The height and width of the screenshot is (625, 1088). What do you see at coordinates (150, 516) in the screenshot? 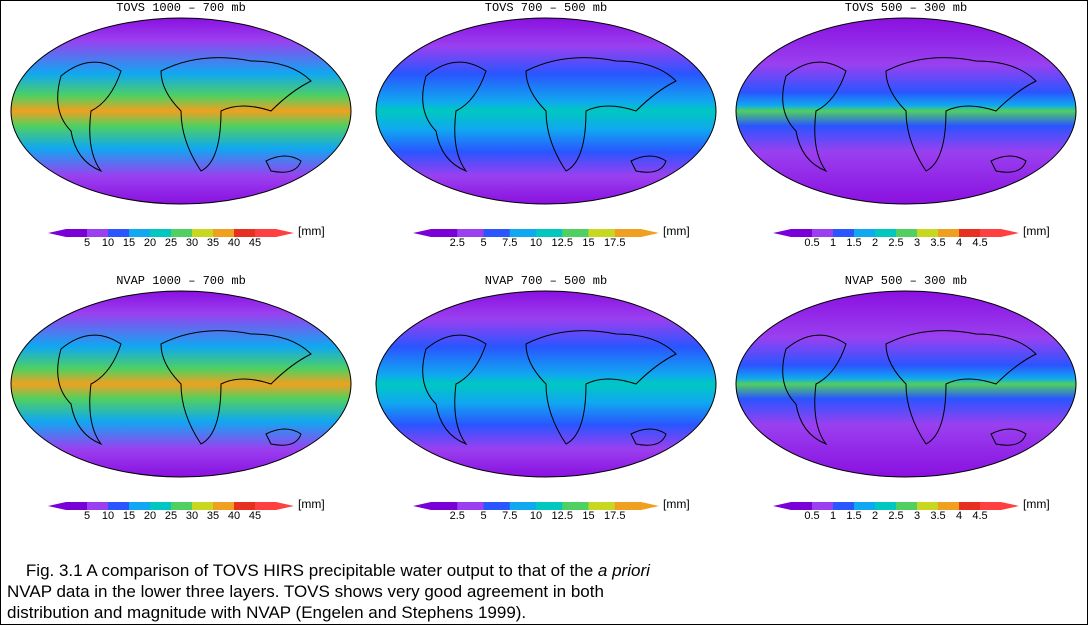
I see `colorbar-tick-label: 20` at bounding box center [150, 516].